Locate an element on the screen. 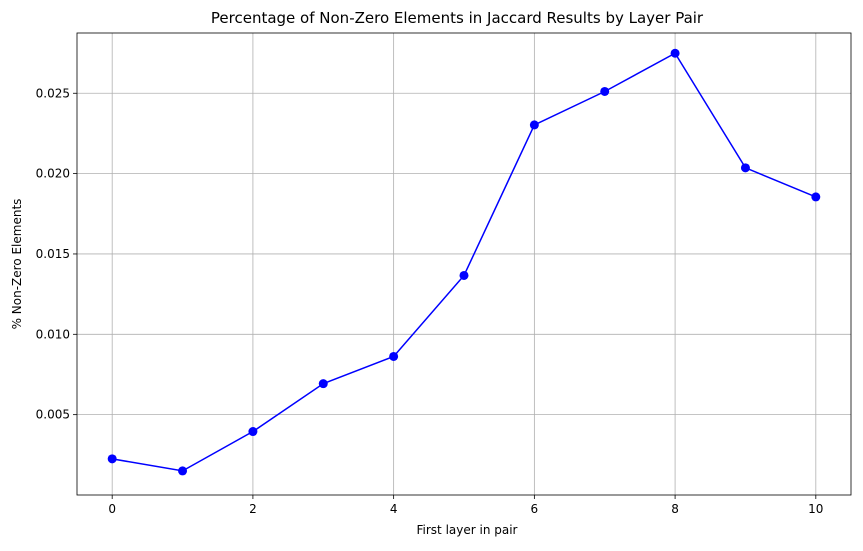  y-tick-label: 0.015 is located at coordinates (53, 254).